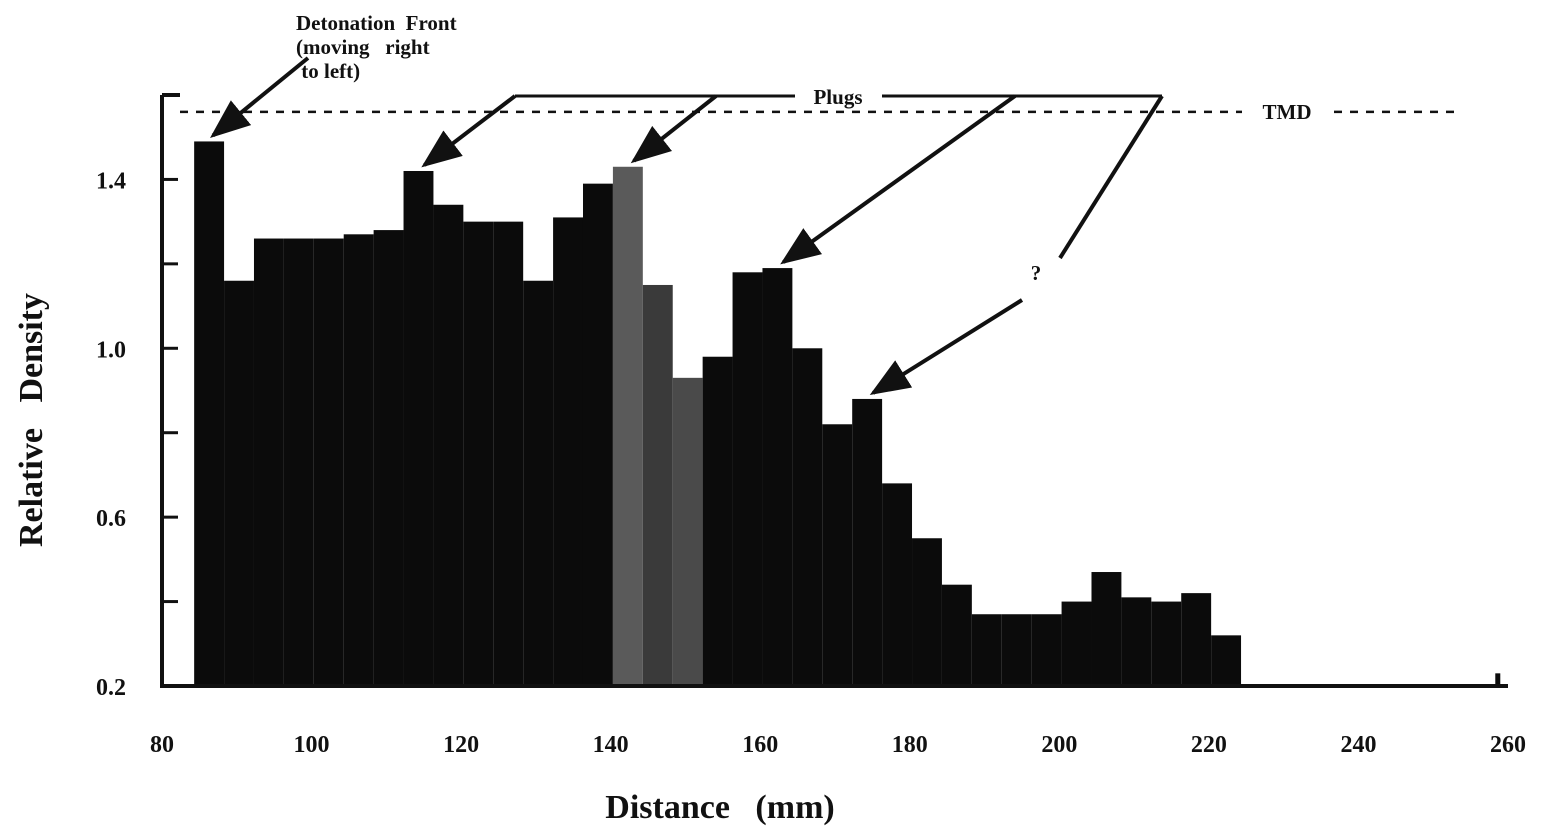  What do you see at coordinates (1508, 745) in the screenshot?
I see `x-tick-label: 260` at bounding box center [1508, 745].